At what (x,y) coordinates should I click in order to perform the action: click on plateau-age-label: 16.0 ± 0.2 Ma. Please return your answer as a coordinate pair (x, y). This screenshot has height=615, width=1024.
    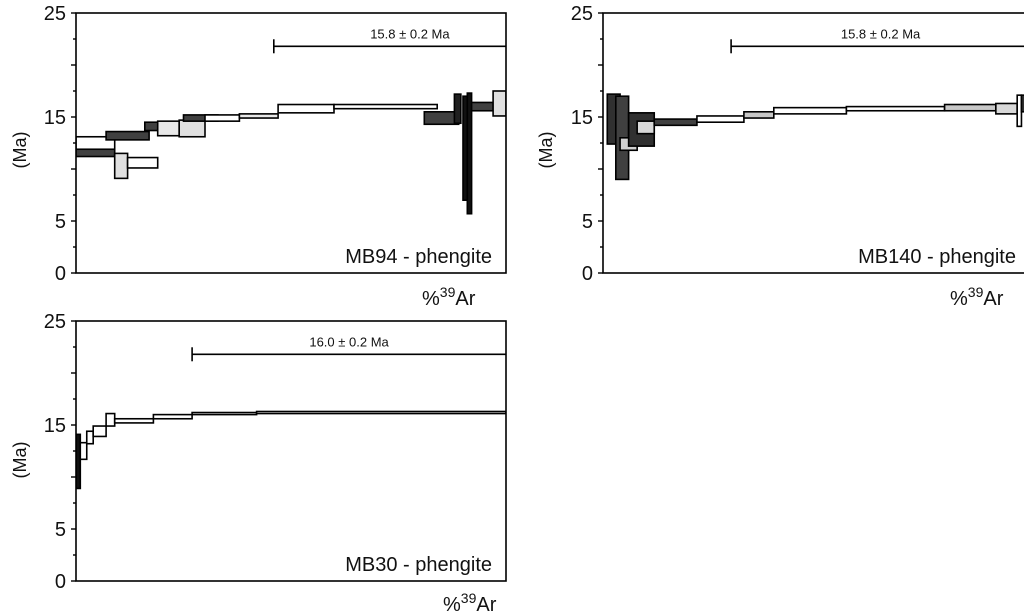
    Looking at the image, I should click on (349, 341).